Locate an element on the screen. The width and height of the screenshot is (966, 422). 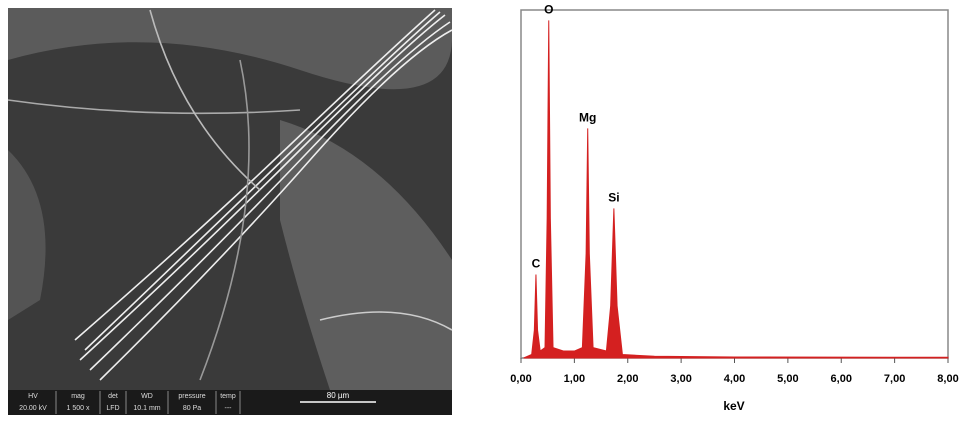
peak-label: Mg is located at coordinates (587, 117).